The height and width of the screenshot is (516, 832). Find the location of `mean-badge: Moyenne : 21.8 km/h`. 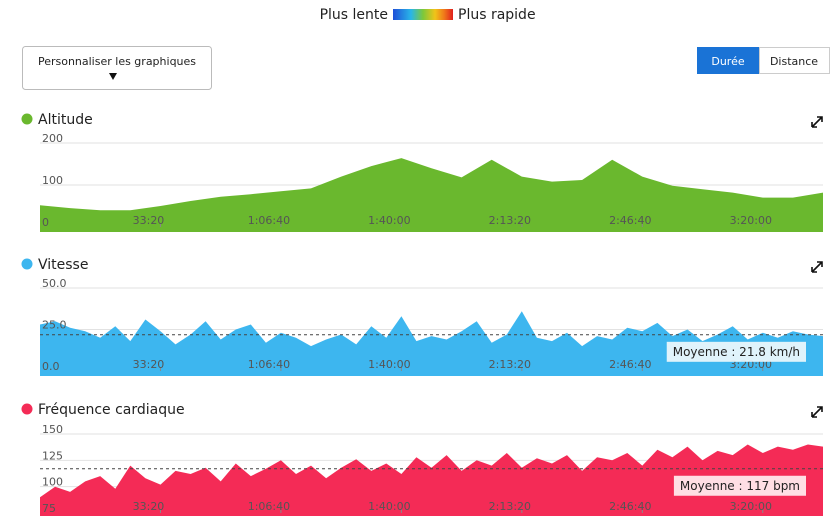

mean-badge: Moyenne : 21.8 km/h is located at coordinates (736, 351).